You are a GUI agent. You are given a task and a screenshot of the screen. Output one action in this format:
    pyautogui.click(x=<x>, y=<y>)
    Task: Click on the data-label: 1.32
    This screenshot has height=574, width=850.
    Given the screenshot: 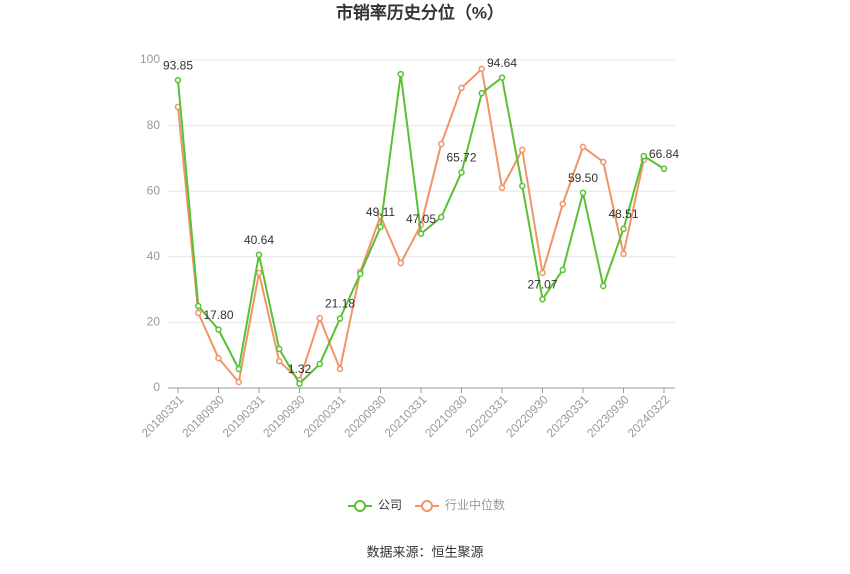 What is the action you would take?
    pyautogui.click(x=300, y=369)
    